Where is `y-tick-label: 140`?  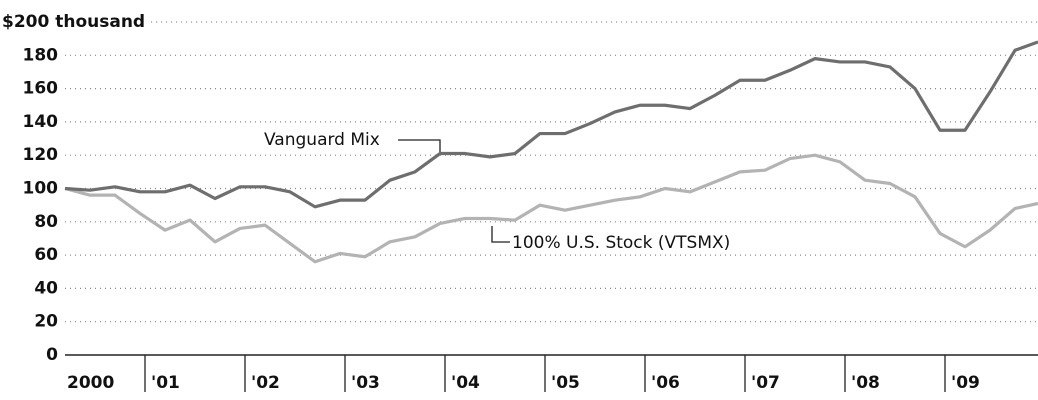
y-tick-label: 140 is located at coordinates (41, 122).